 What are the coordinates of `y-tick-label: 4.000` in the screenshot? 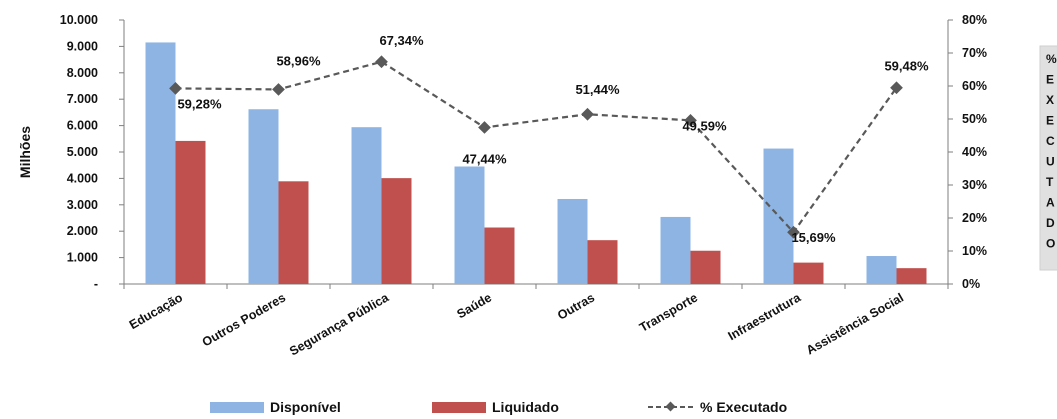 It's located at (82, 178).